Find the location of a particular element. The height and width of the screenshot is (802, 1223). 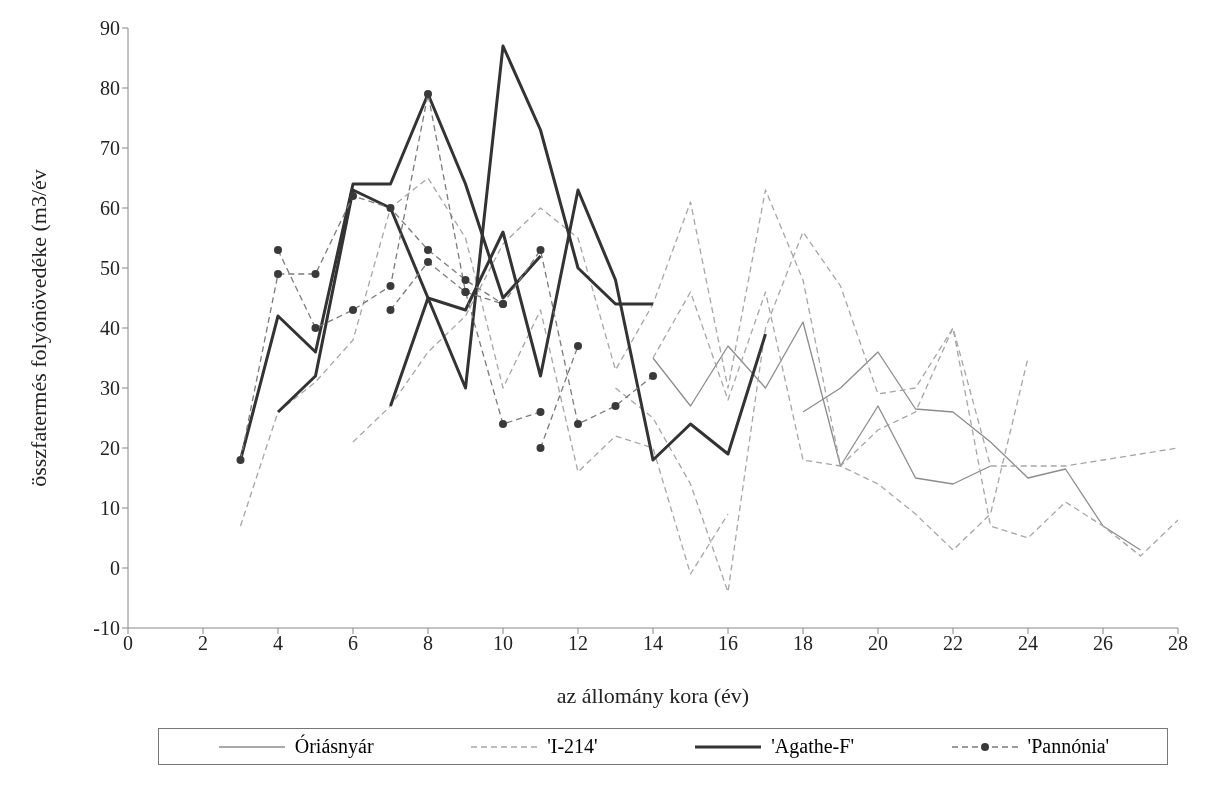

legend-label: 'Agathe-F' is located at coordinates (812, 746).